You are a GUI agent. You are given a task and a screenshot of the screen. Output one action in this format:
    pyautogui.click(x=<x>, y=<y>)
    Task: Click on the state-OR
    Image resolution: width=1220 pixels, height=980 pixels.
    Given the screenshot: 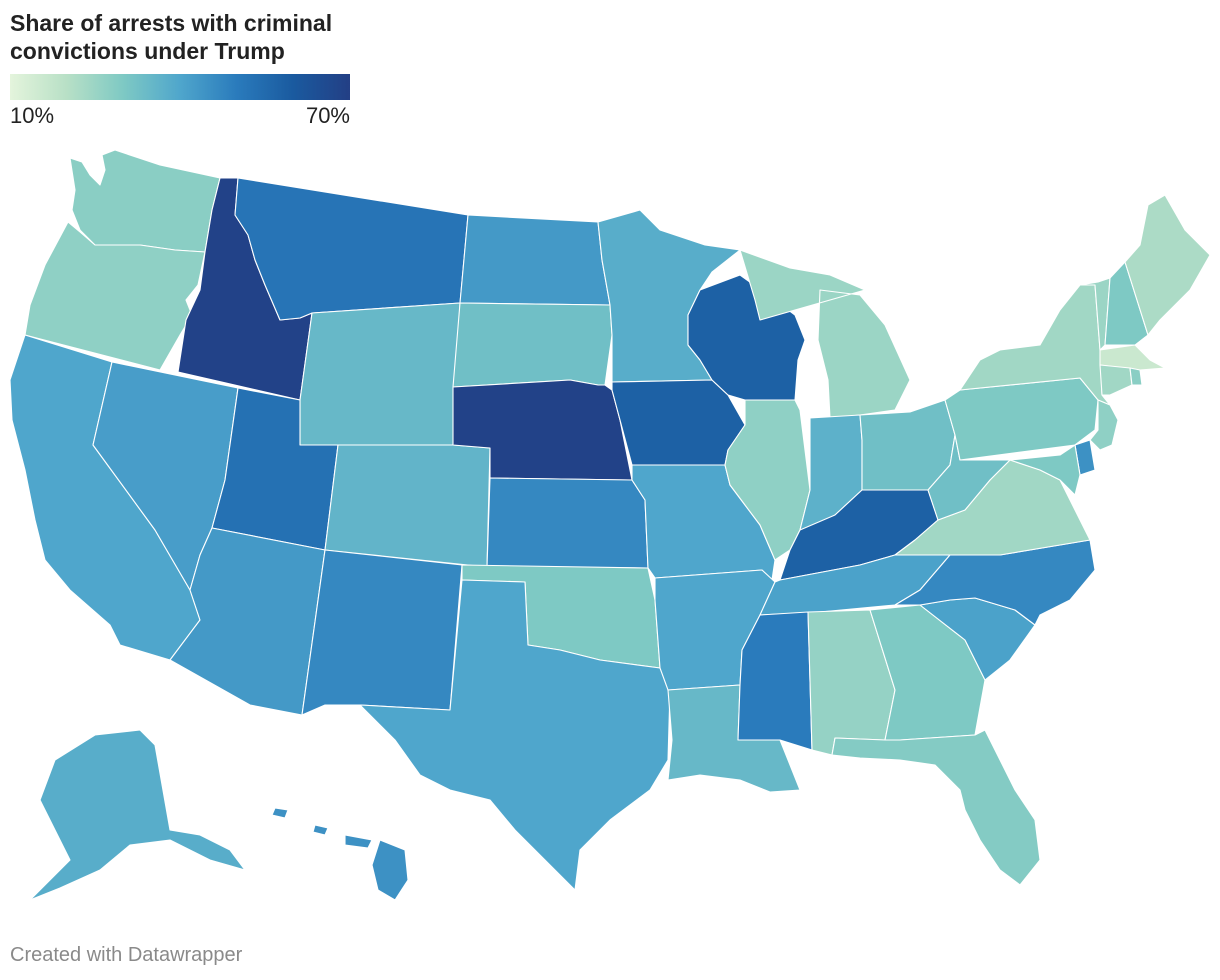 What is the action you would take?
    pyautogui.click(x=115, y=296)
    